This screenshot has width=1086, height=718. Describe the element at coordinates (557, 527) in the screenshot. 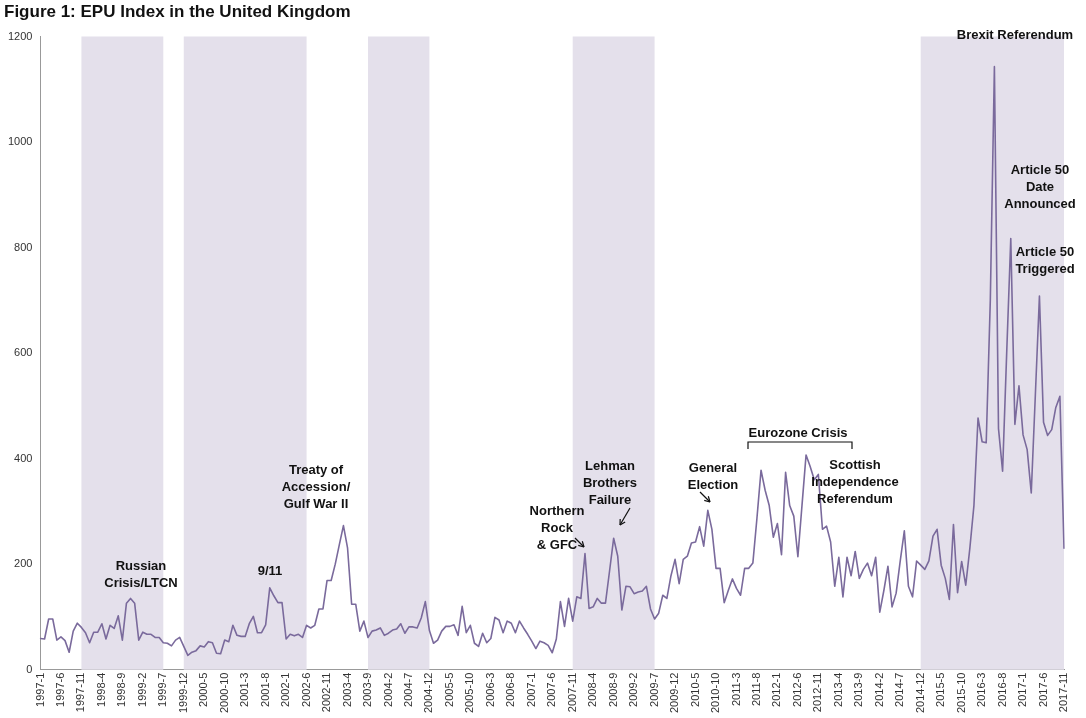

I see `annotation: Northern Rock & GFC` at that location.